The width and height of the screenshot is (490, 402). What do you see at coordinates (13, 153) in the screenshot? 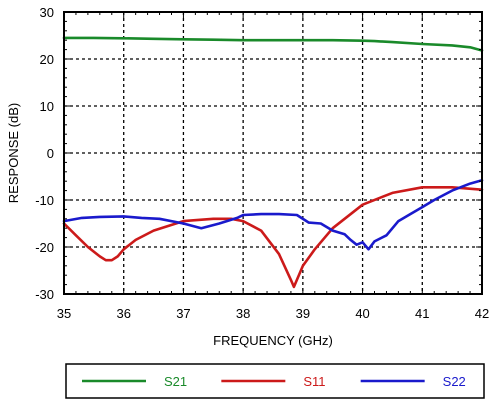
I see `y-axis-title: RESPONSE (dB)` at bounding box center [13, 153].